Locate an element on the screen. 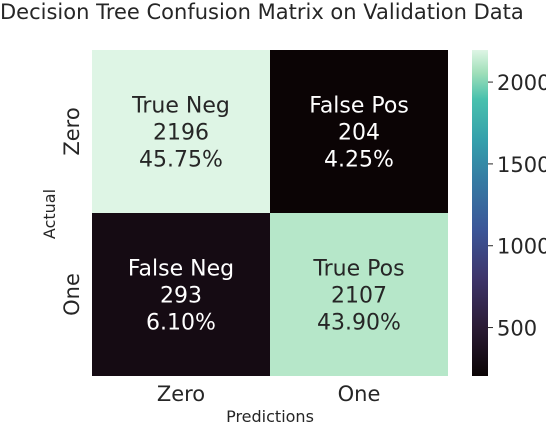 The image size is (546, 425). false-negative-count-text: 293 is located at coordinates (181, 296).